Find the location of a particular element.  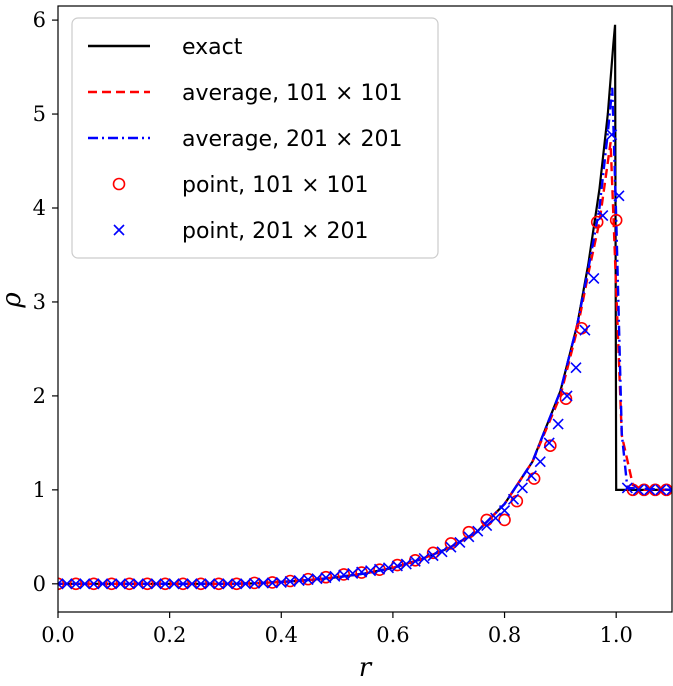

x-tick-label-3: 0.6 is located at coordinates (392, 635).